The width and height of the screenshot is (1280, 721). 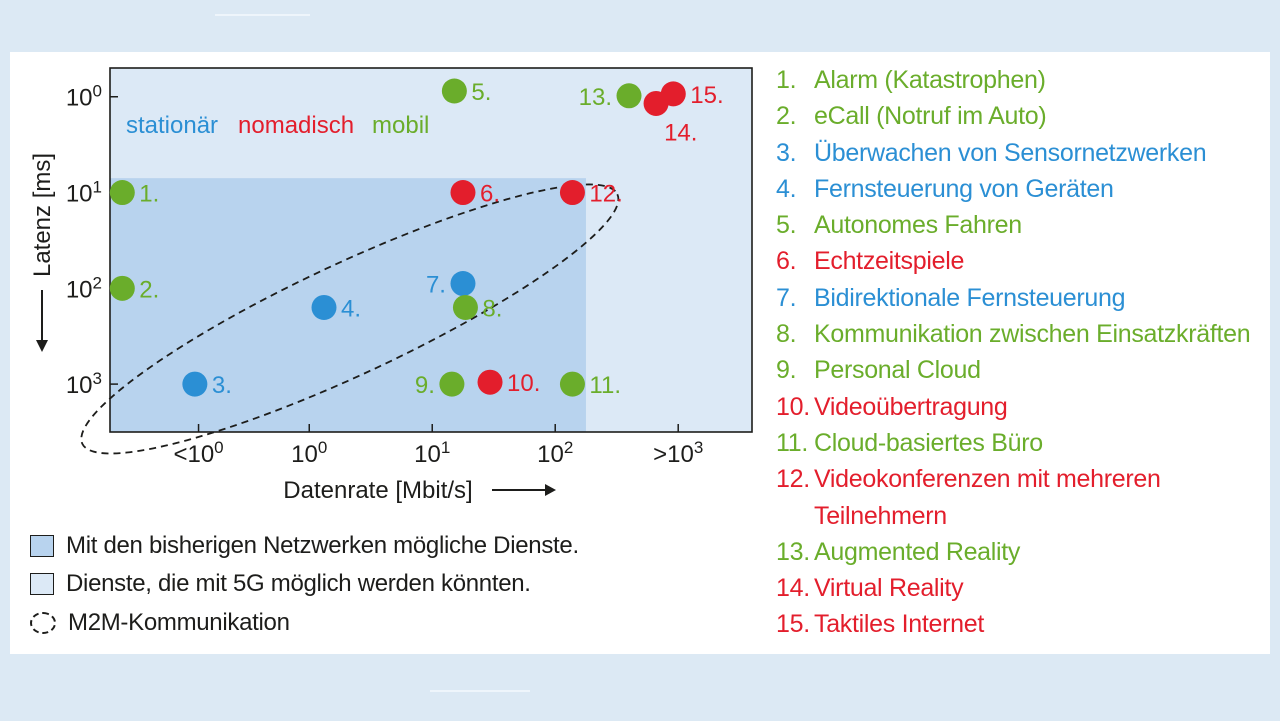 What do you see at coordinates (1010, 152) in the screenshot?
I see `service-text: Überwachen von Sensornetzwerken` at bounding box center [1010, 152].